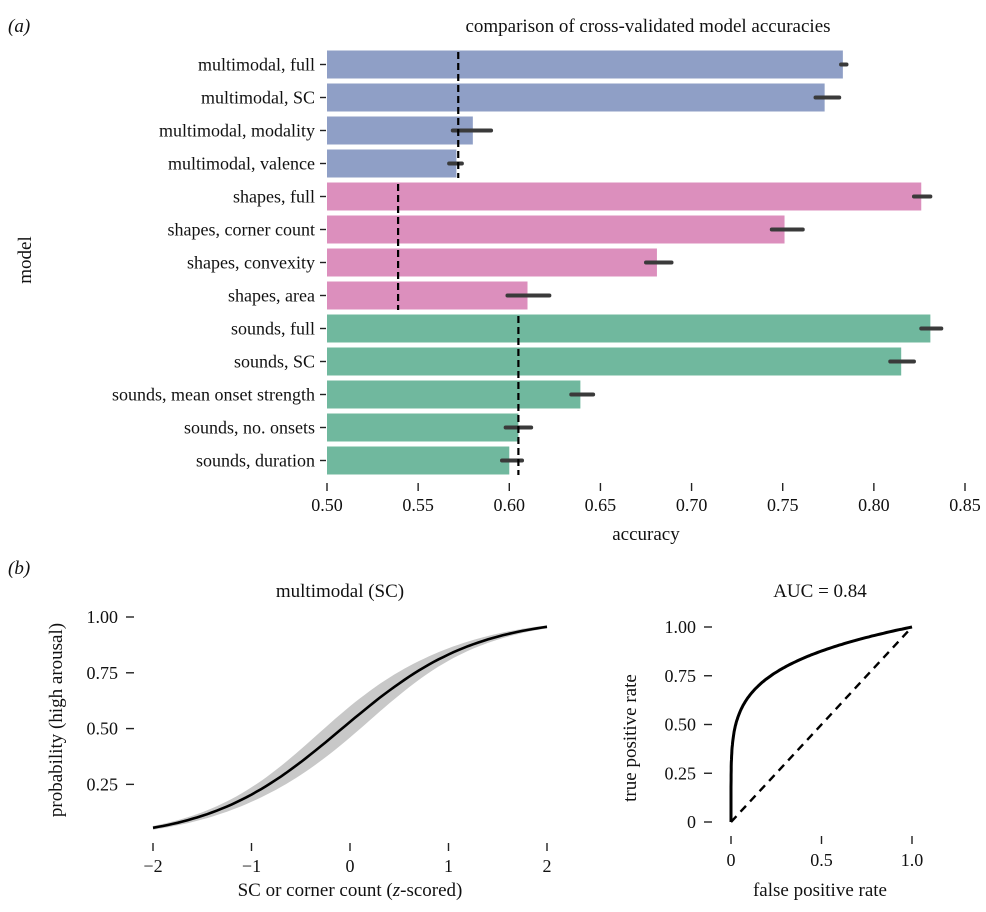 Image resolution: width=986 pixels, height=912 pixels. What do you see at coordinates (241, 164) in the screenshot?
I see `category-label-3: multimodal, valence` at bounding box center [241, 164].